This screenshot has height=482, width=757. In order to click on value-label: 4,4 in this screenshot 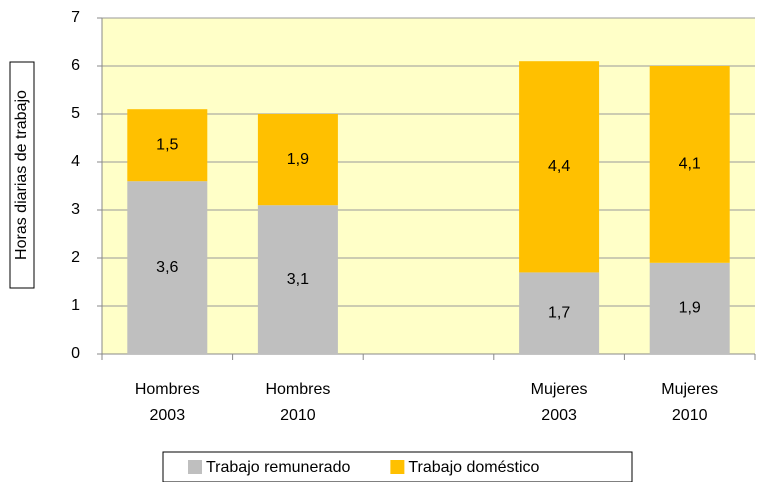, I will do `click(559, 166)`.